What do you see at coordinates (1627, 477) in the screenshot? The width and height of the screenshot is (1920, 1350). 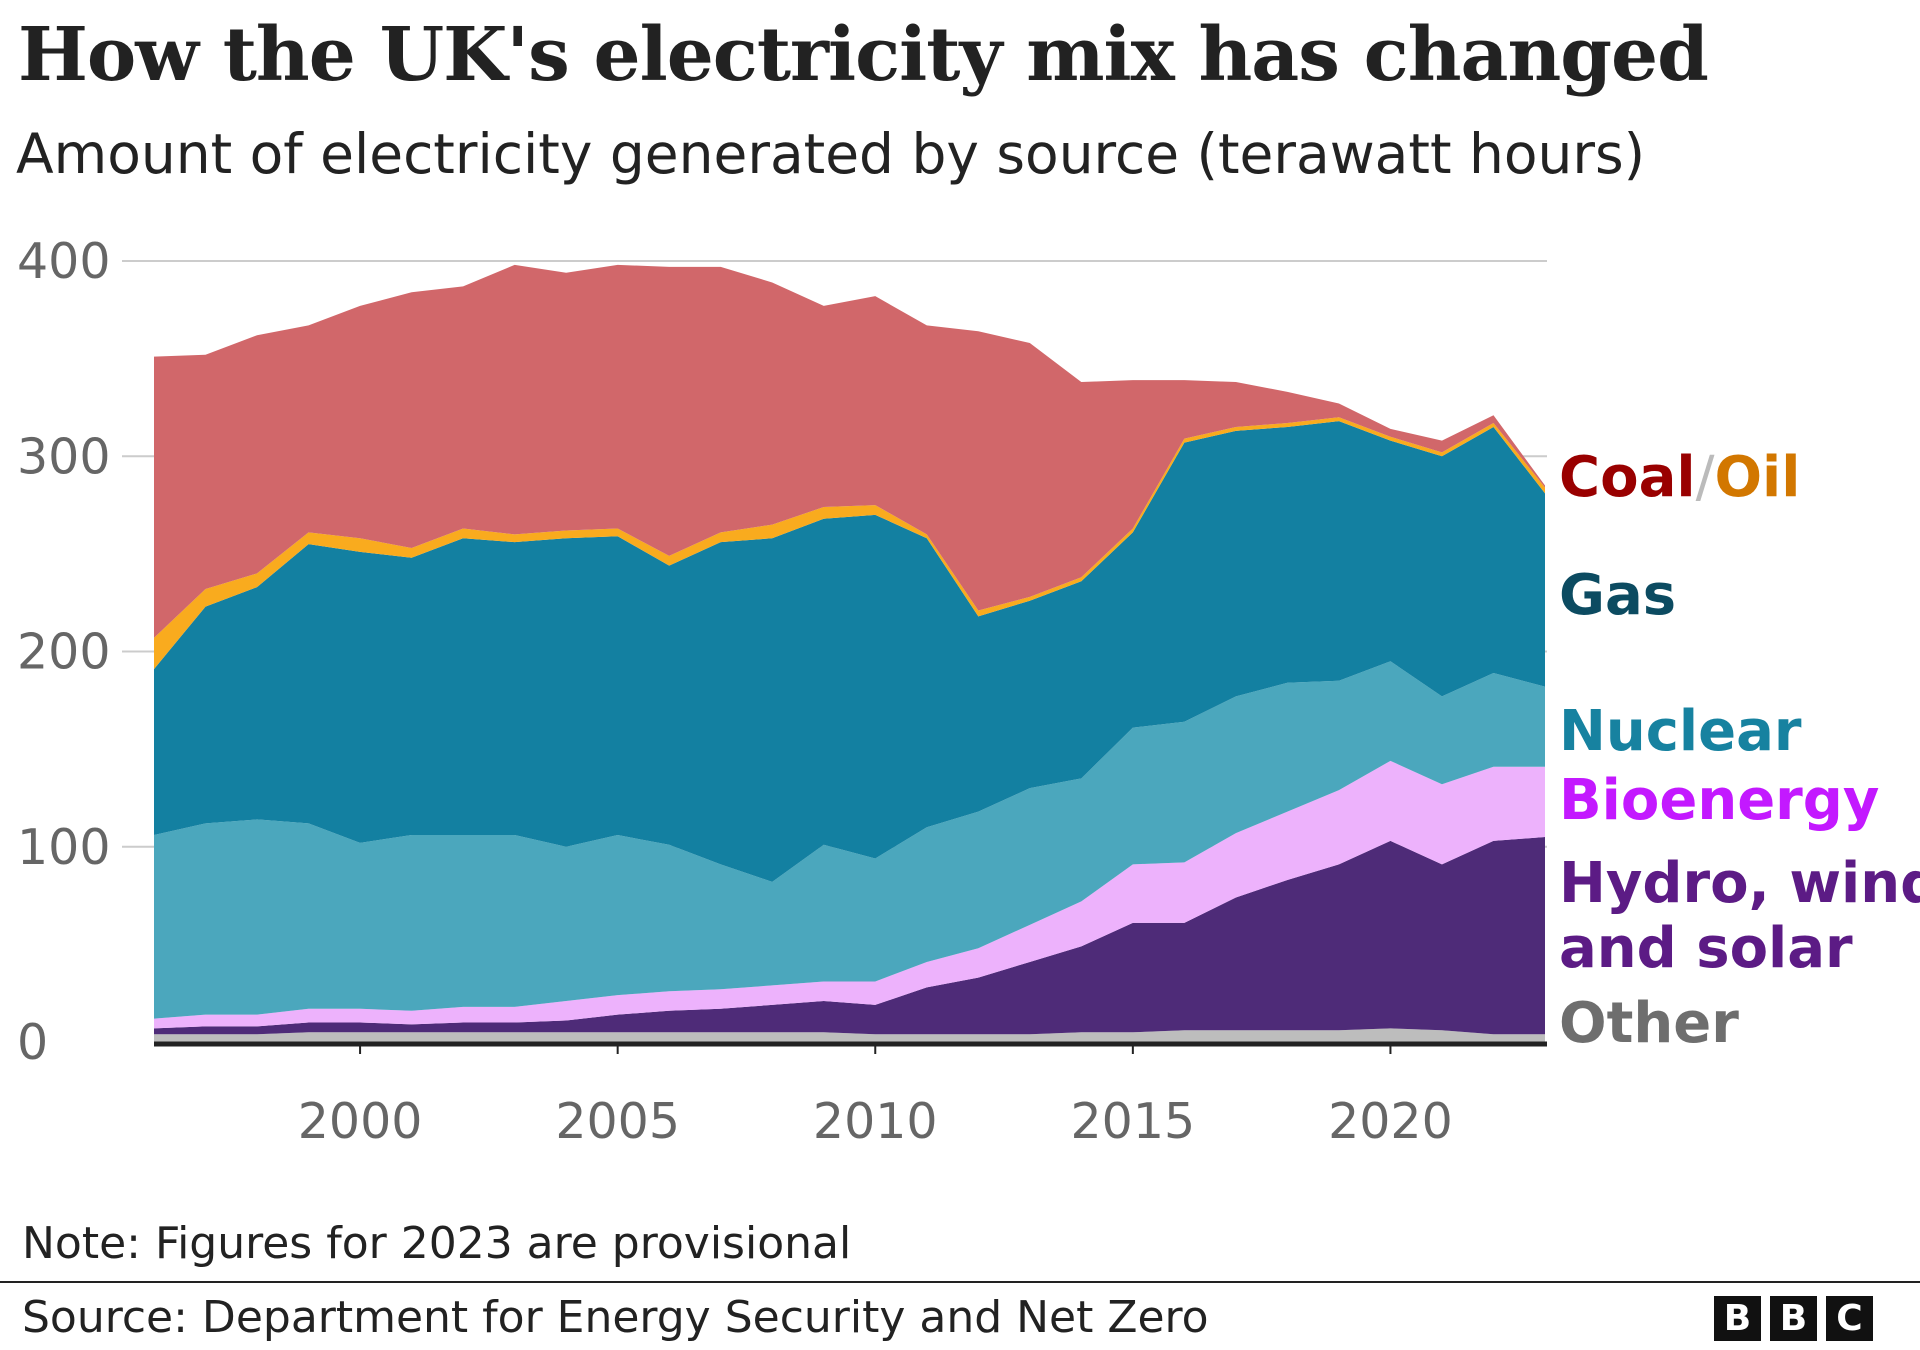 I see `label-coal: Coal` at bounding box center [1627, 477].